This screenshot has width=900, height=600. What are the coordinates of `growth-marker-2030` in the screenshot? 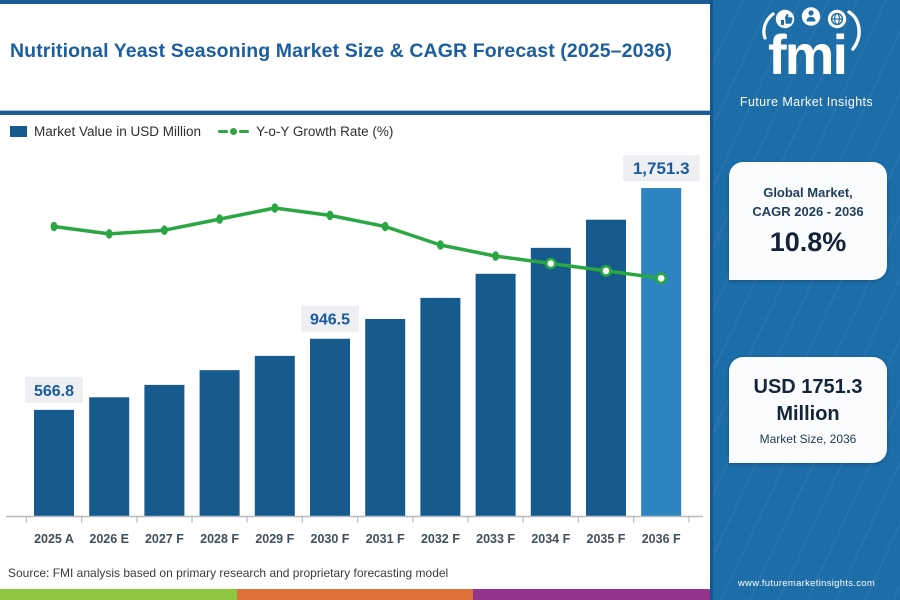 It's located at (330, 215).